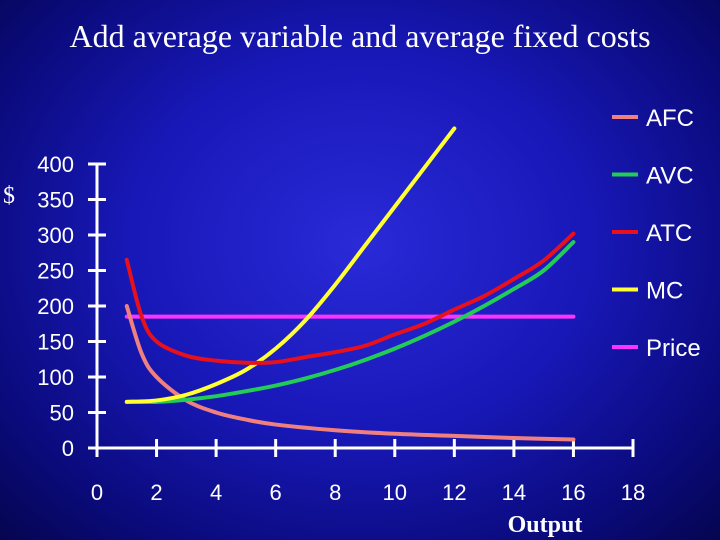 Image resolution: width=720 pixels, height=540 pixels. I want to click on atc-legend-label: ATC, so click(669, 233).